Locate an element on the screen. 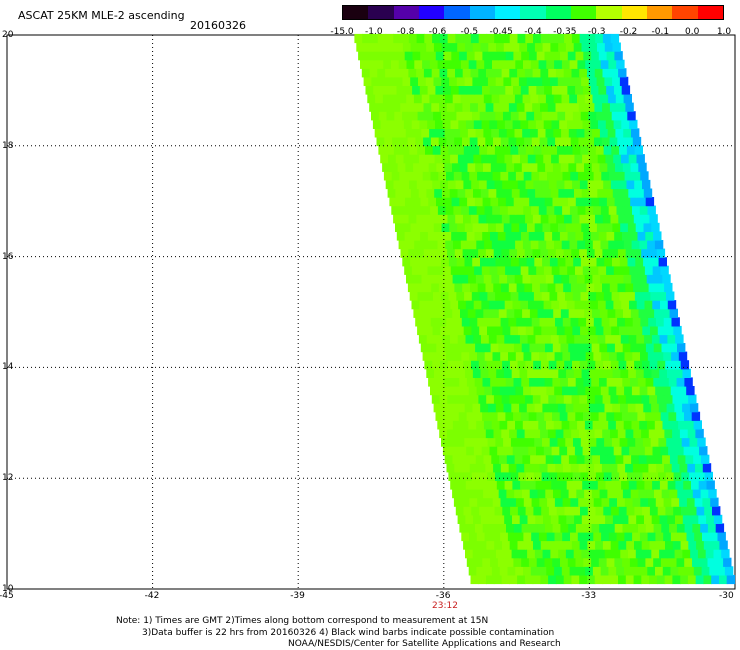 Image resolution: width=740 pixels, height=650 pixels. longitude-tick-label: -42 is located at coordinates (152, 596).